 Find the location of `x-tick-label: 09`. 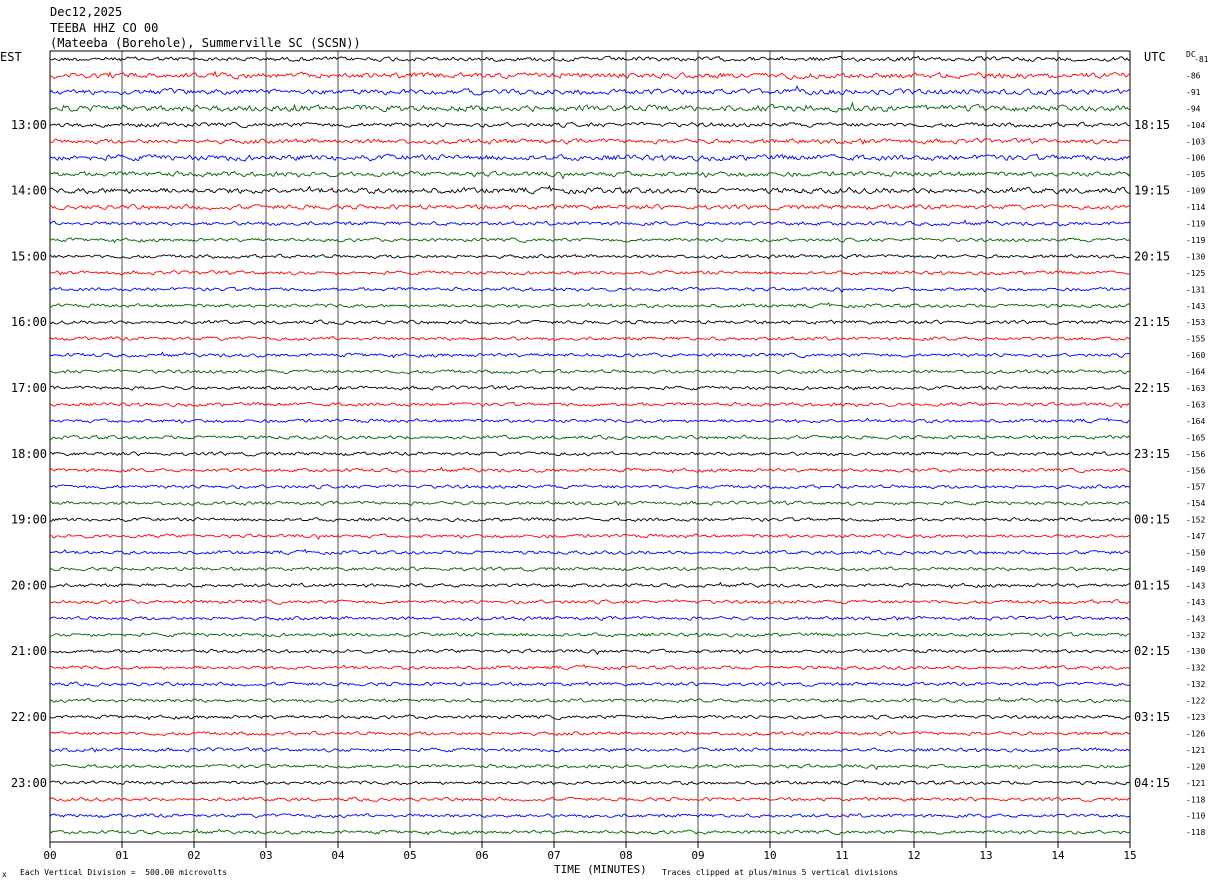

x-tick-label: 09 is located at coordinates (697, 855).